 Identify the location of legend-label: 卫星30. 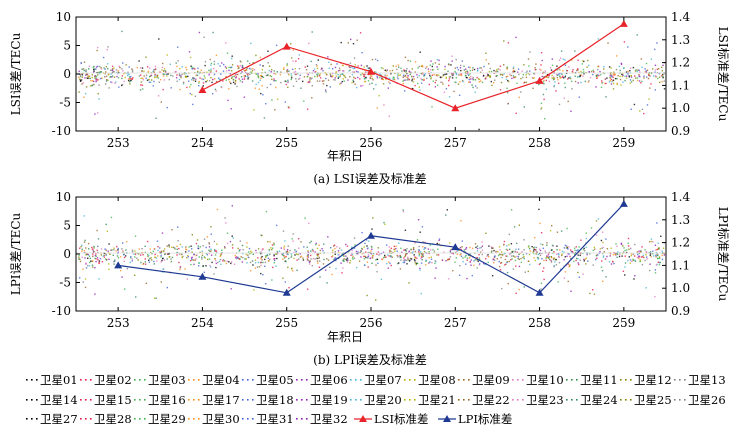
(221, 419).